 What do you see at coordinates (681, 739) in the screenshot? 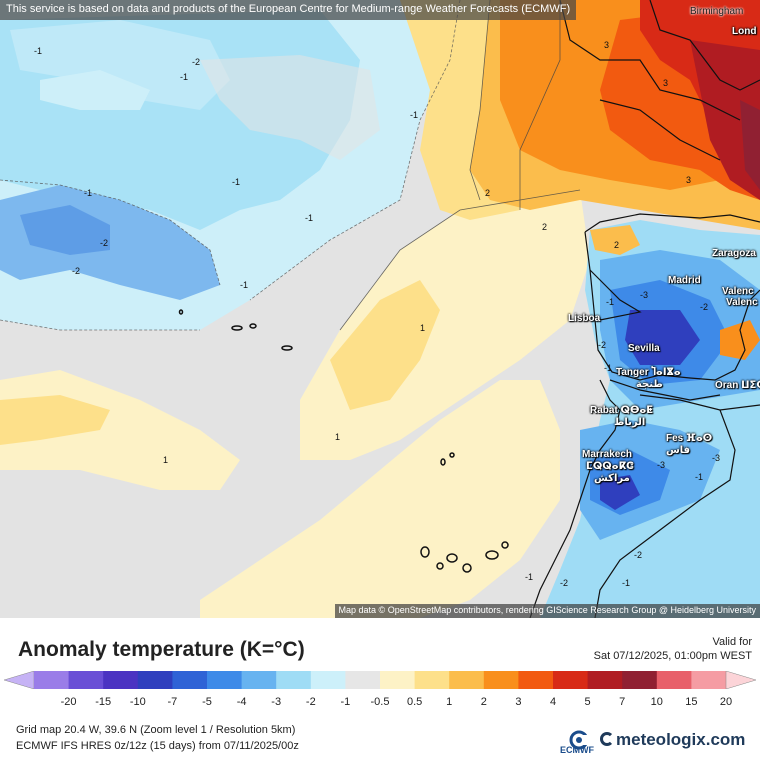
I see `meteologix-brand-text: meteologix.com` at bounding box center [681, 739].